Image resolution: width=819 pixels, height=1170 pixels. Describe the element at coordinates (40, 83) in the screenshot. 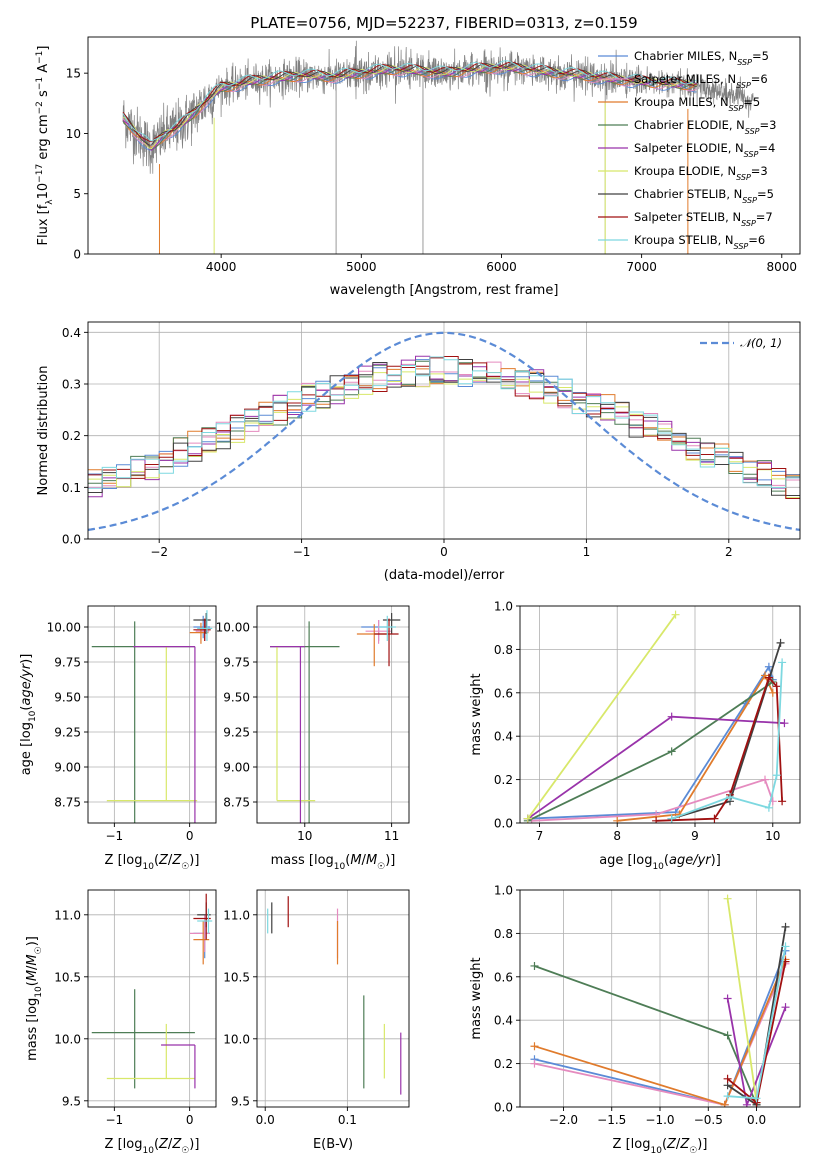

I see `label-part: −1` at that location.